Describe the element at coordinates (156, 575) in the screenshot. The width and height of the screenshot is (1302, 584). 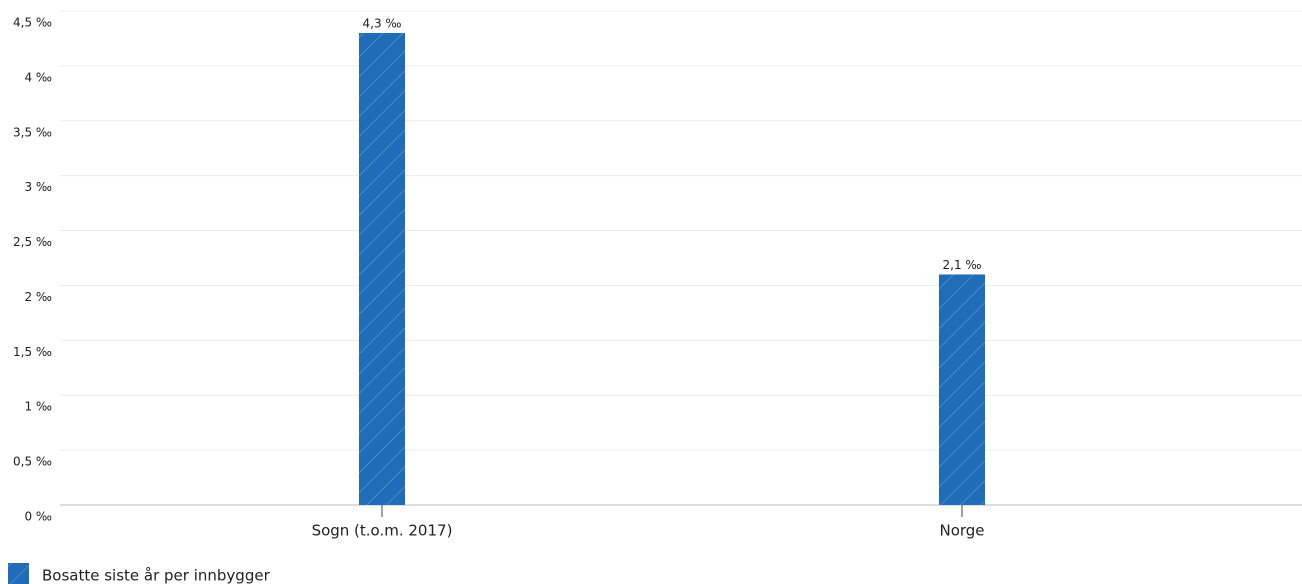
I see `legend-label: Bosatte siste år per innbygger` at that location.